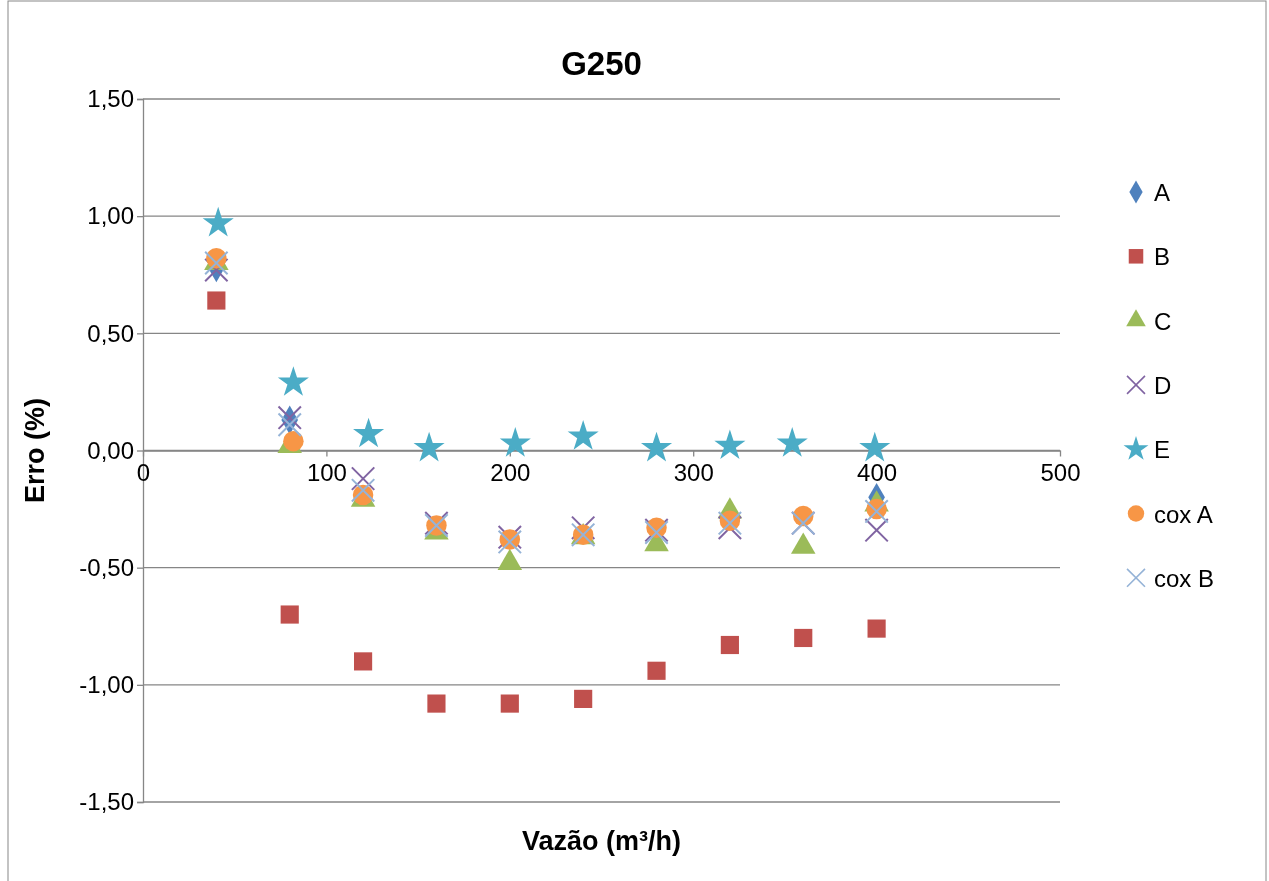  Describe the element at coordinates (510, 473) in the screenshot. I see `x-tick-label: 200` at that location.